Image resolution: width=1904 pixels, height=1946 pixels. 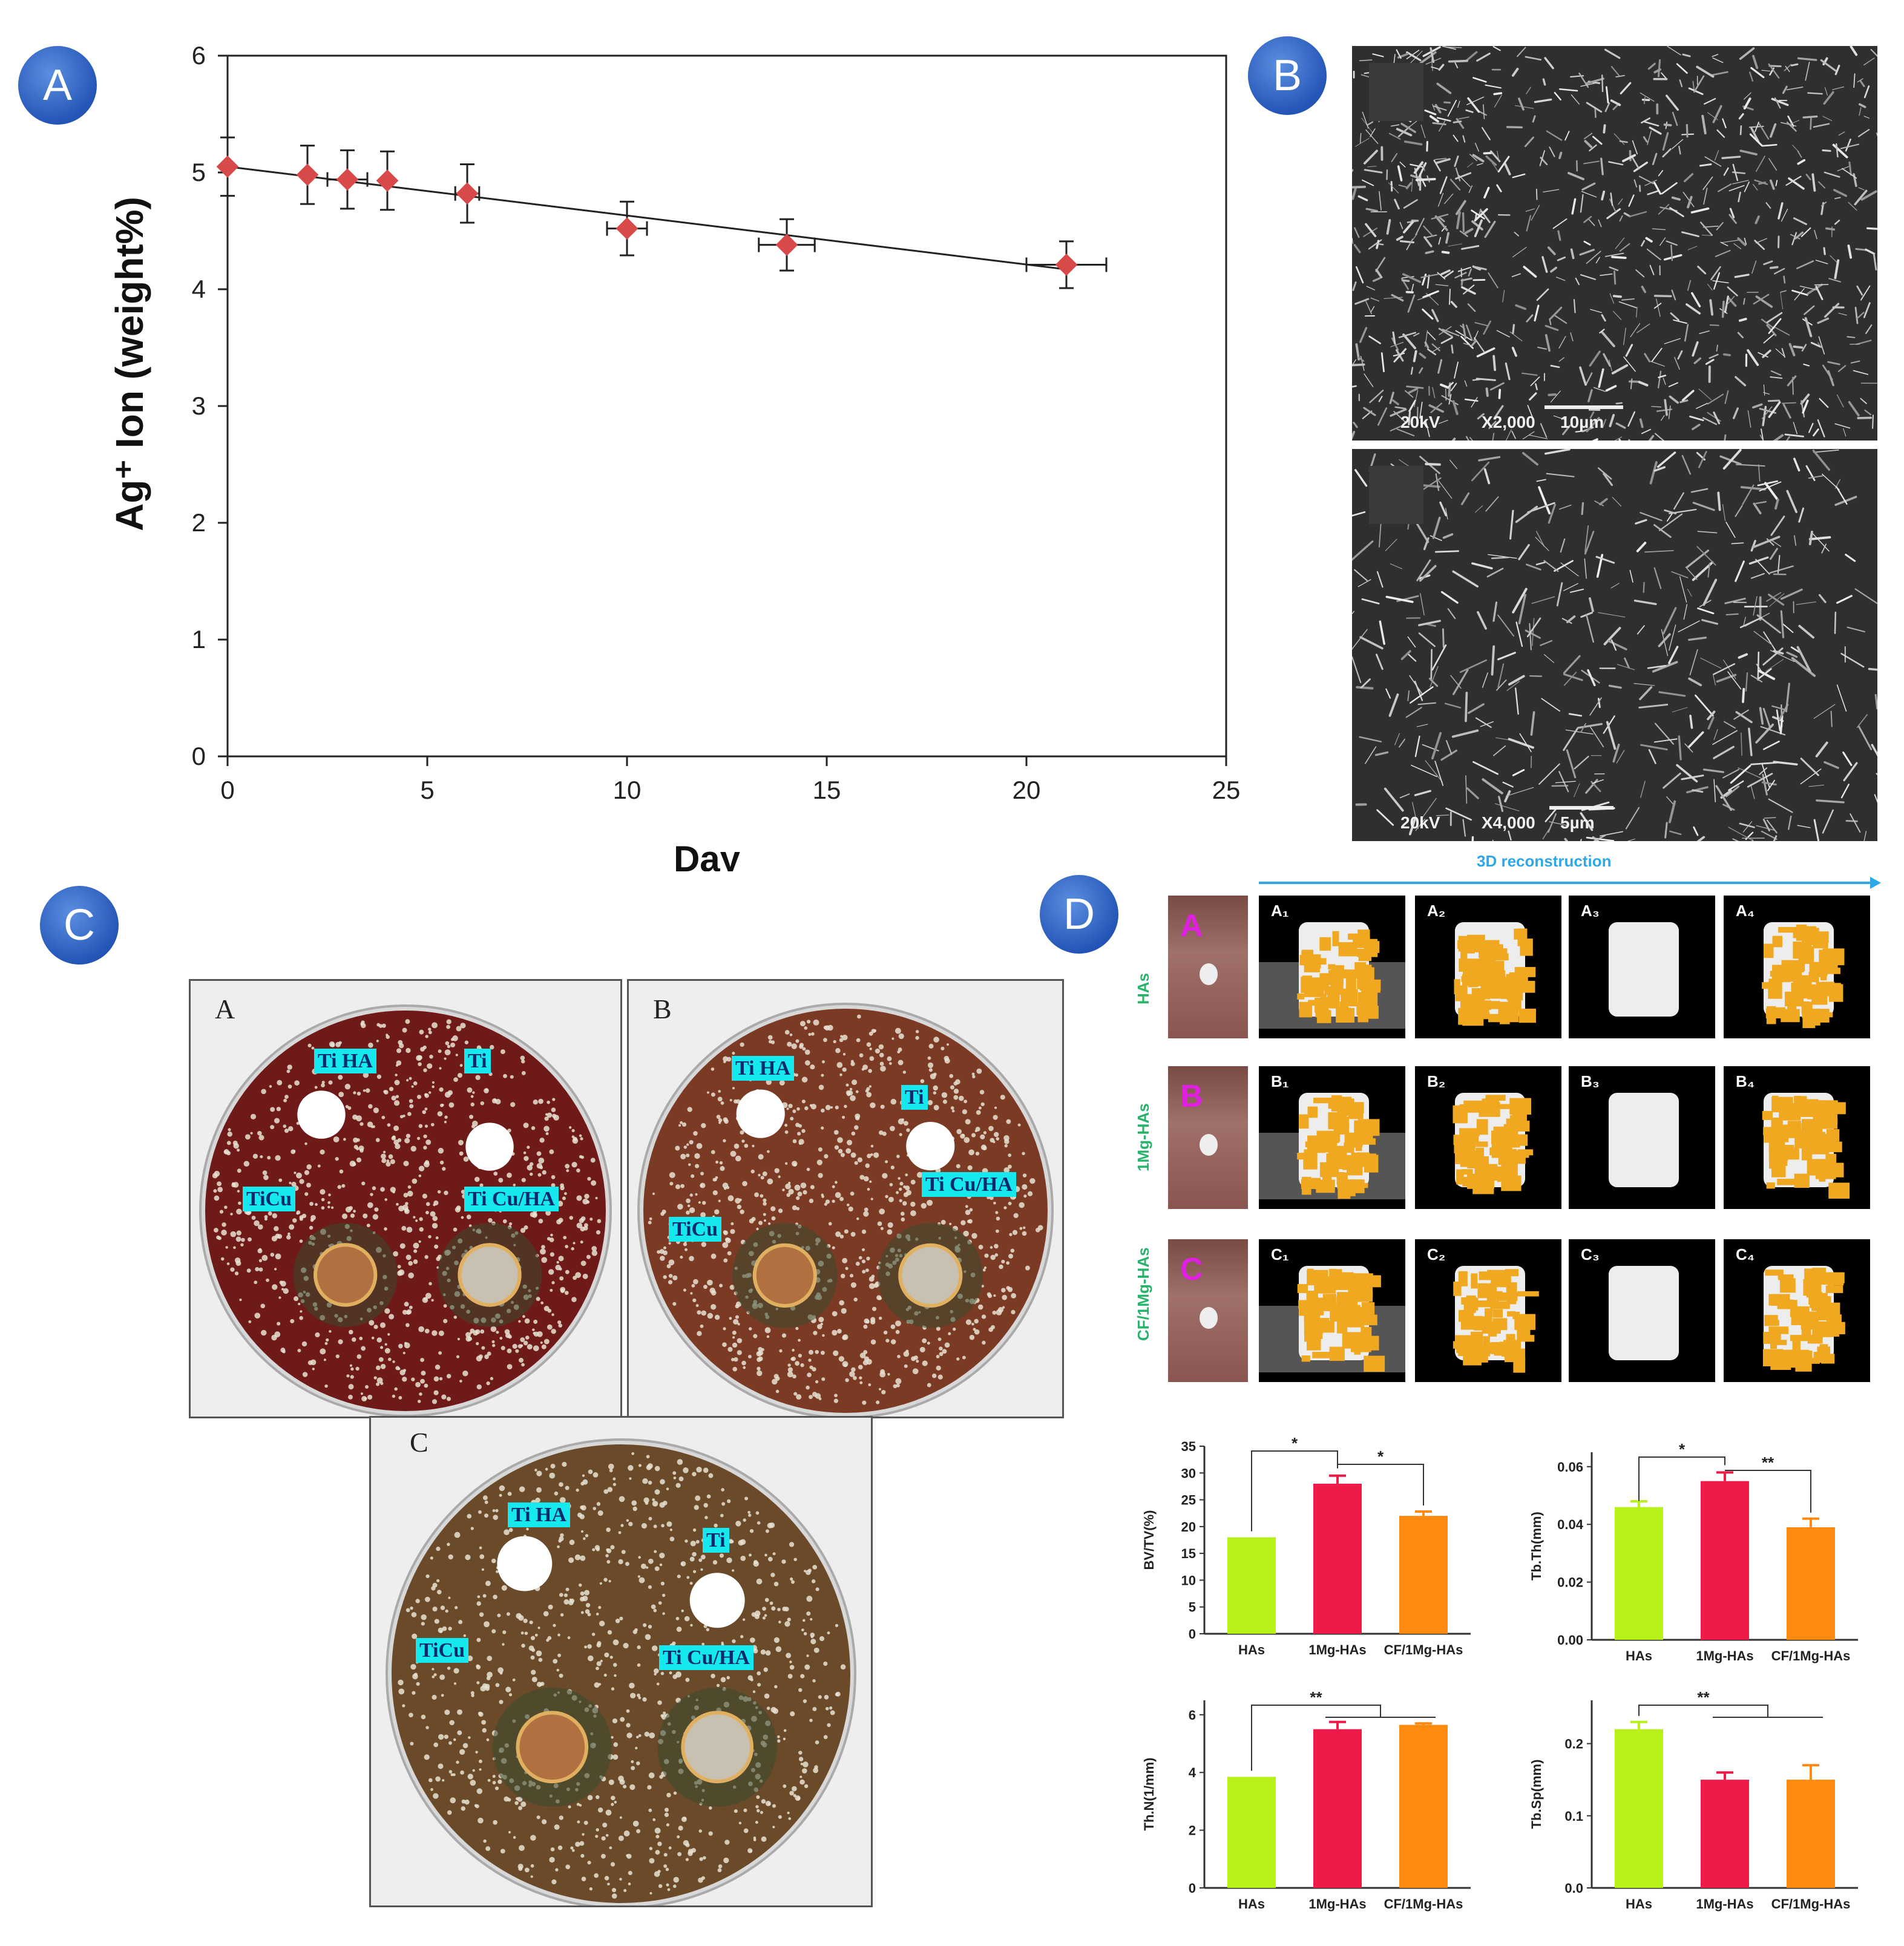 What do you see at coordinates (1337, 1559) in the screenshot?
I see `bar` at bounding box center [1337, 1559].